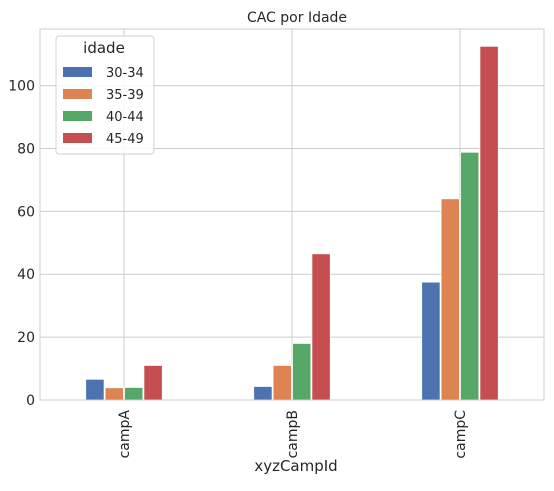 Image resolution: width=554 pixels, height=491 pixels. Describe the element at coordinates (263, 393) in the screenshot. I see `bar-30-34-campB` at that location.